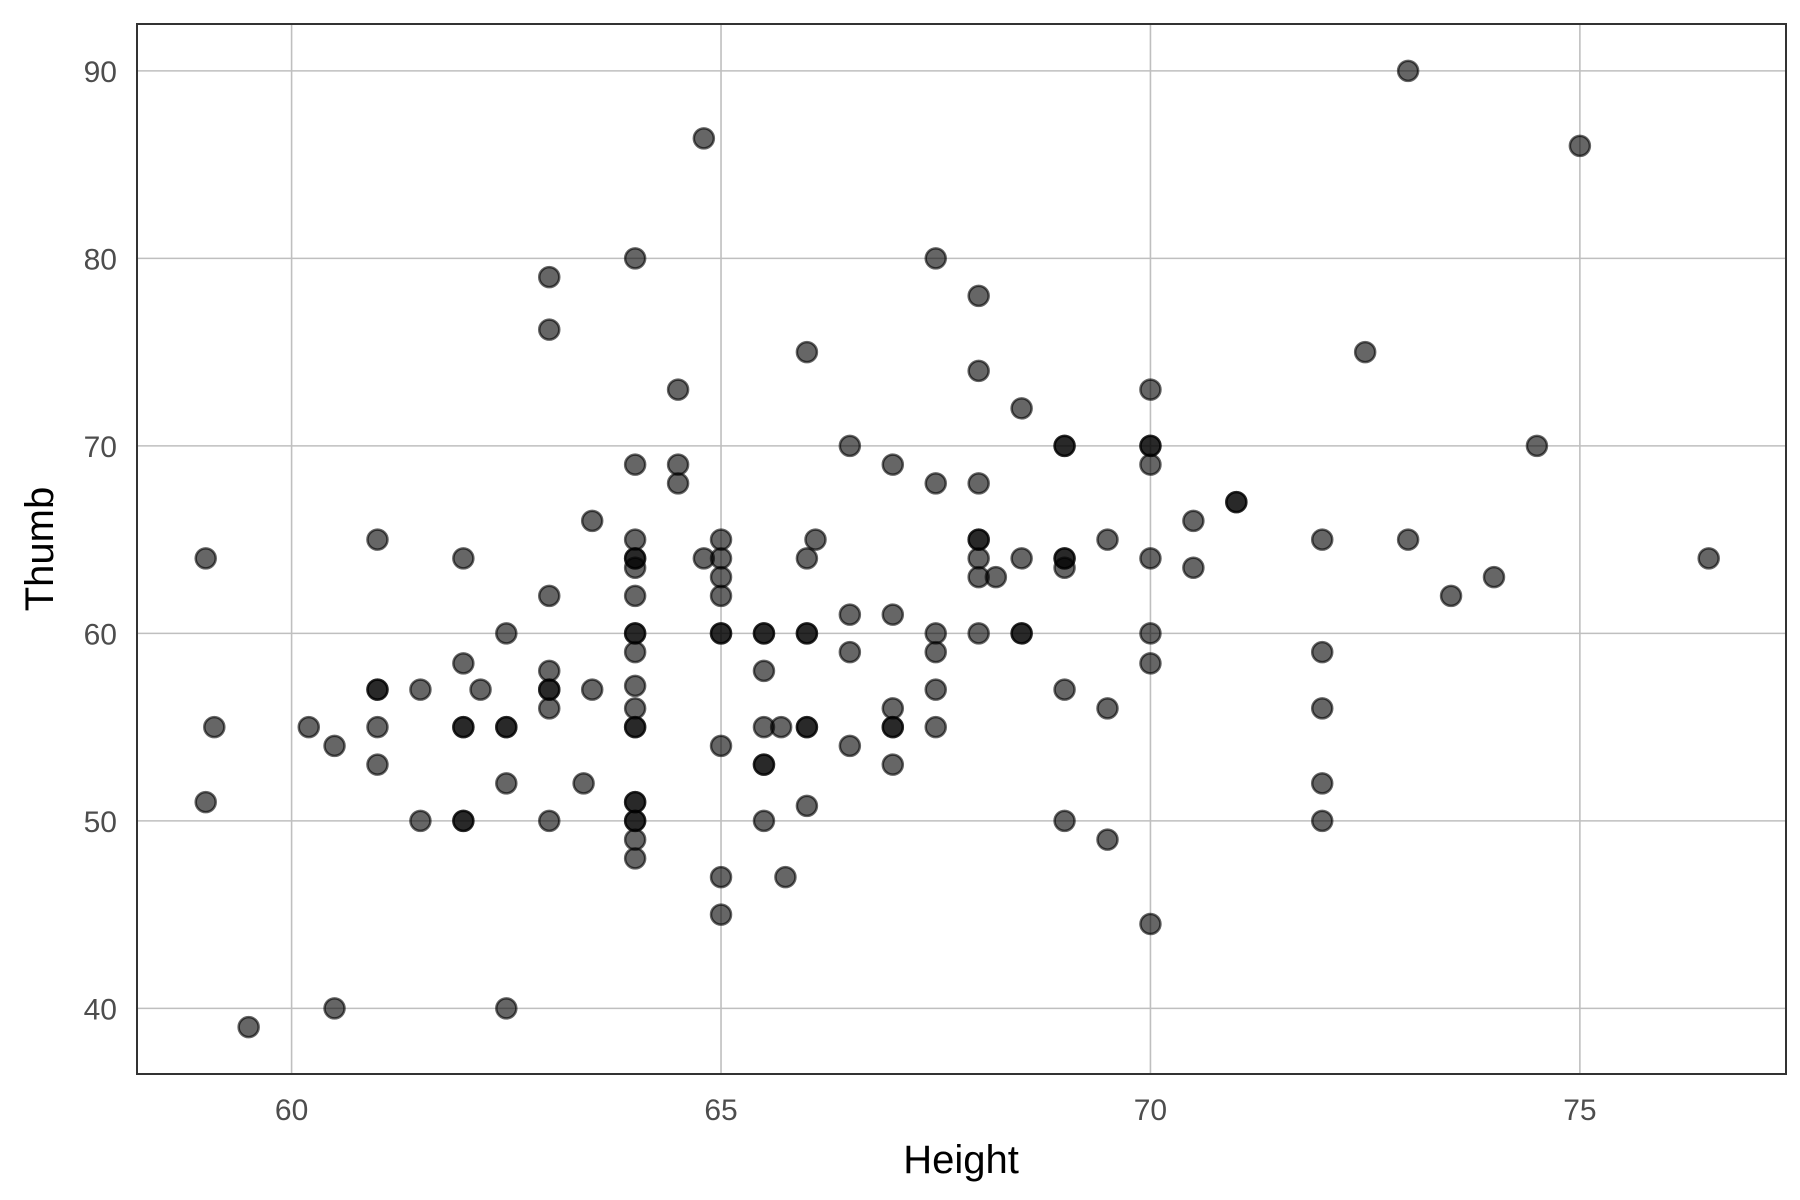 The image size is (1800, 1200). What do you see at coordinates (961, 1160) in the screenshot?
I see `x-axis-title: Height` at bounding box center [961, 1160].